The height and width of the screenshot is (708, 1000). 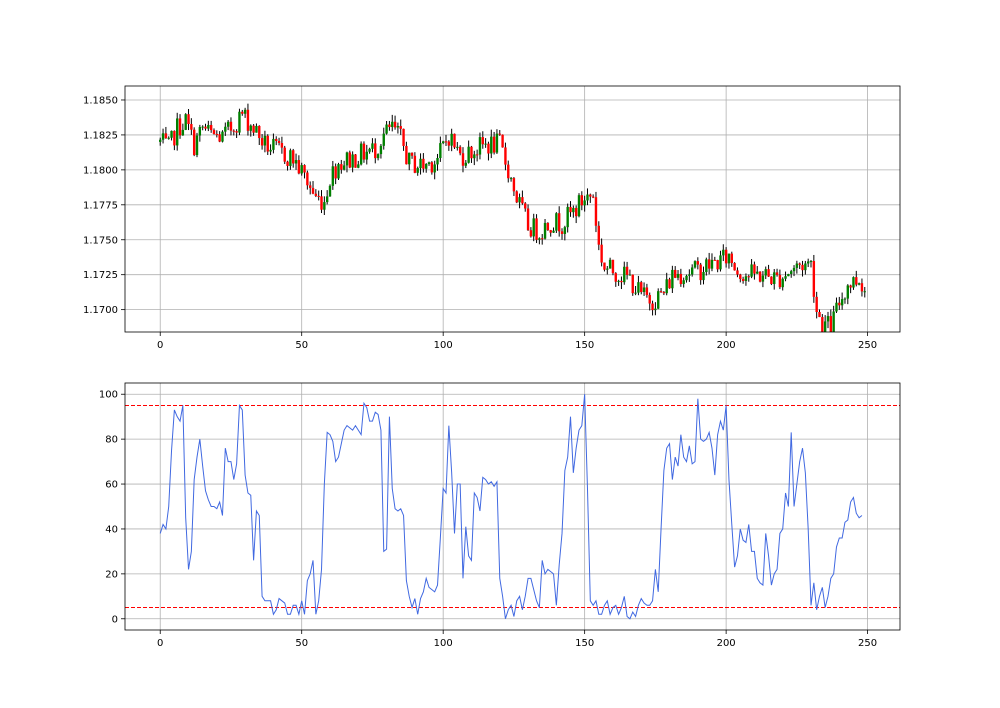 What do you see at coordinates (111, 574) in the screenshot?
I see `y-tick-label: 20` at bounding box center [111, 574].